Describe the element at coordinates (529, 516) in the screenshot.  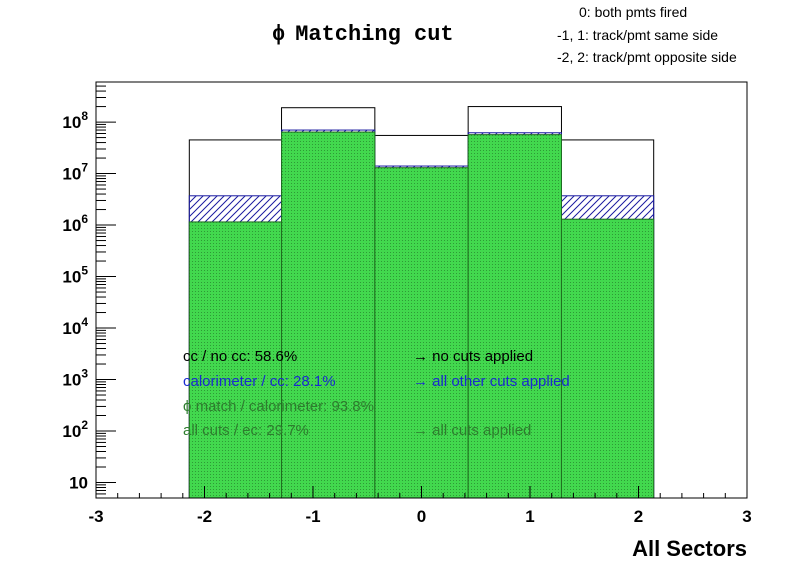
I see `x-tick-label: 1` at that location.